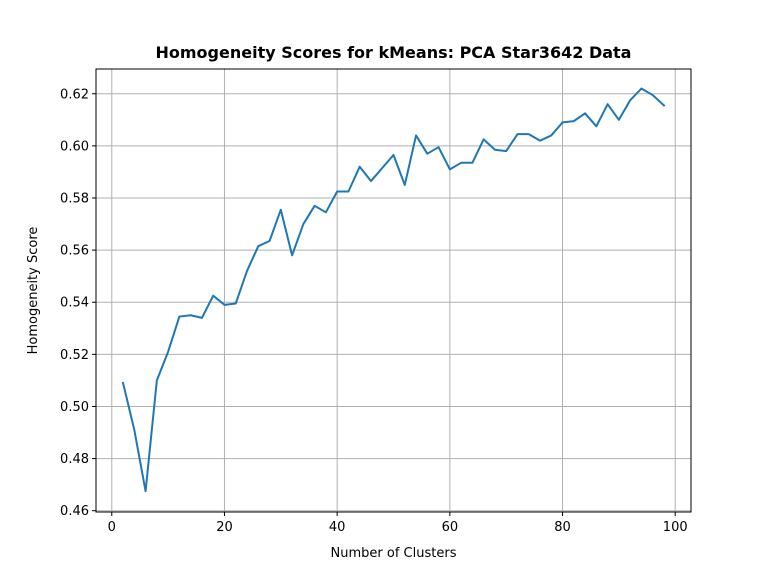  I want to click on x-tick-label: 60, so click(450, 527).